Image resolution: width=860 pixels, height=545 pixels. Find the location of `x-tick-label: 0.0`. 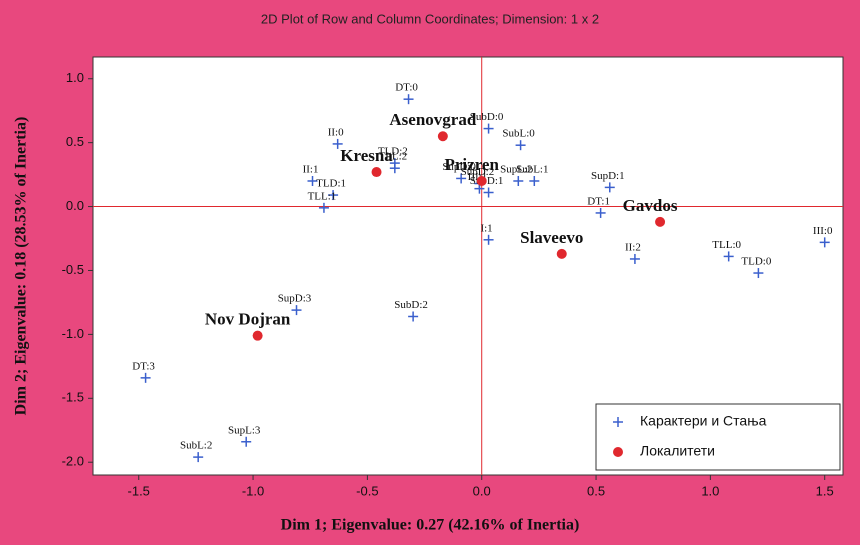

x-tick-label: 0.0 is located at coordinates (482, 490).